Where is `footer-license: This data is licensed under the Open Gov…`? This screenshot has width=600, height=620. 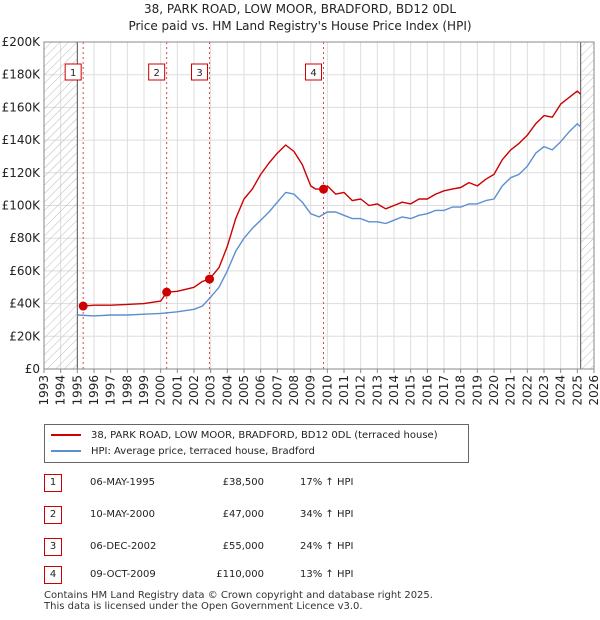 footer-license: This data is licensed under the Open Gov… is located at coordinates (203, 606).